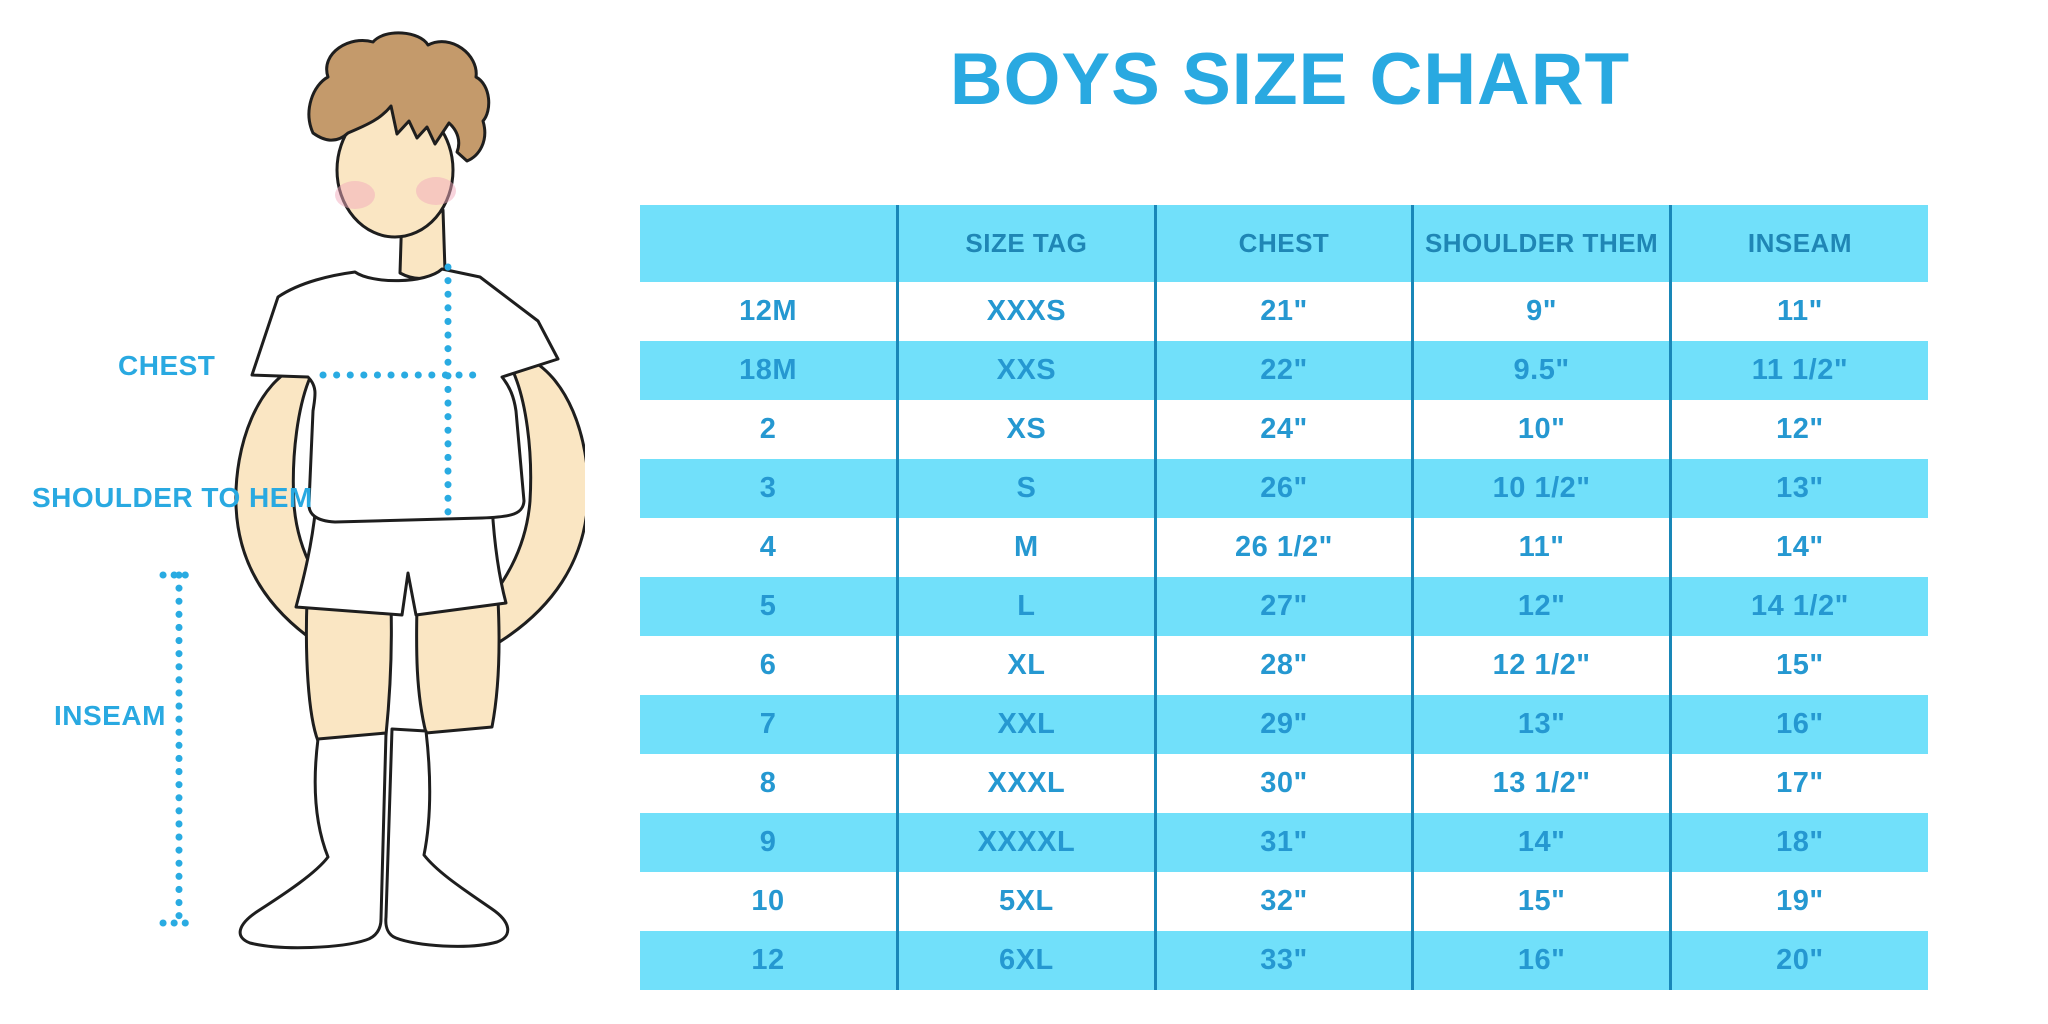 This screenshot has height=1024, width=2048. Describe the element at coordinates (1541, 243) in the screenshot. I see `column-header-shoulder-them: SHOULDER THEM` at that location.